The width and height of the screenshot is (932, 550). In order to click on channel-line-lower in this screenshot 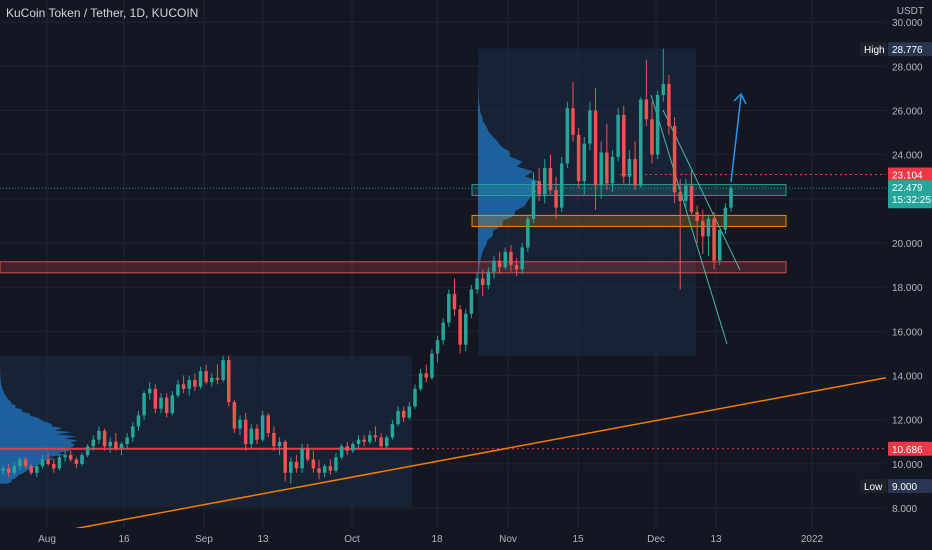, I will do `click(689, 219)`.